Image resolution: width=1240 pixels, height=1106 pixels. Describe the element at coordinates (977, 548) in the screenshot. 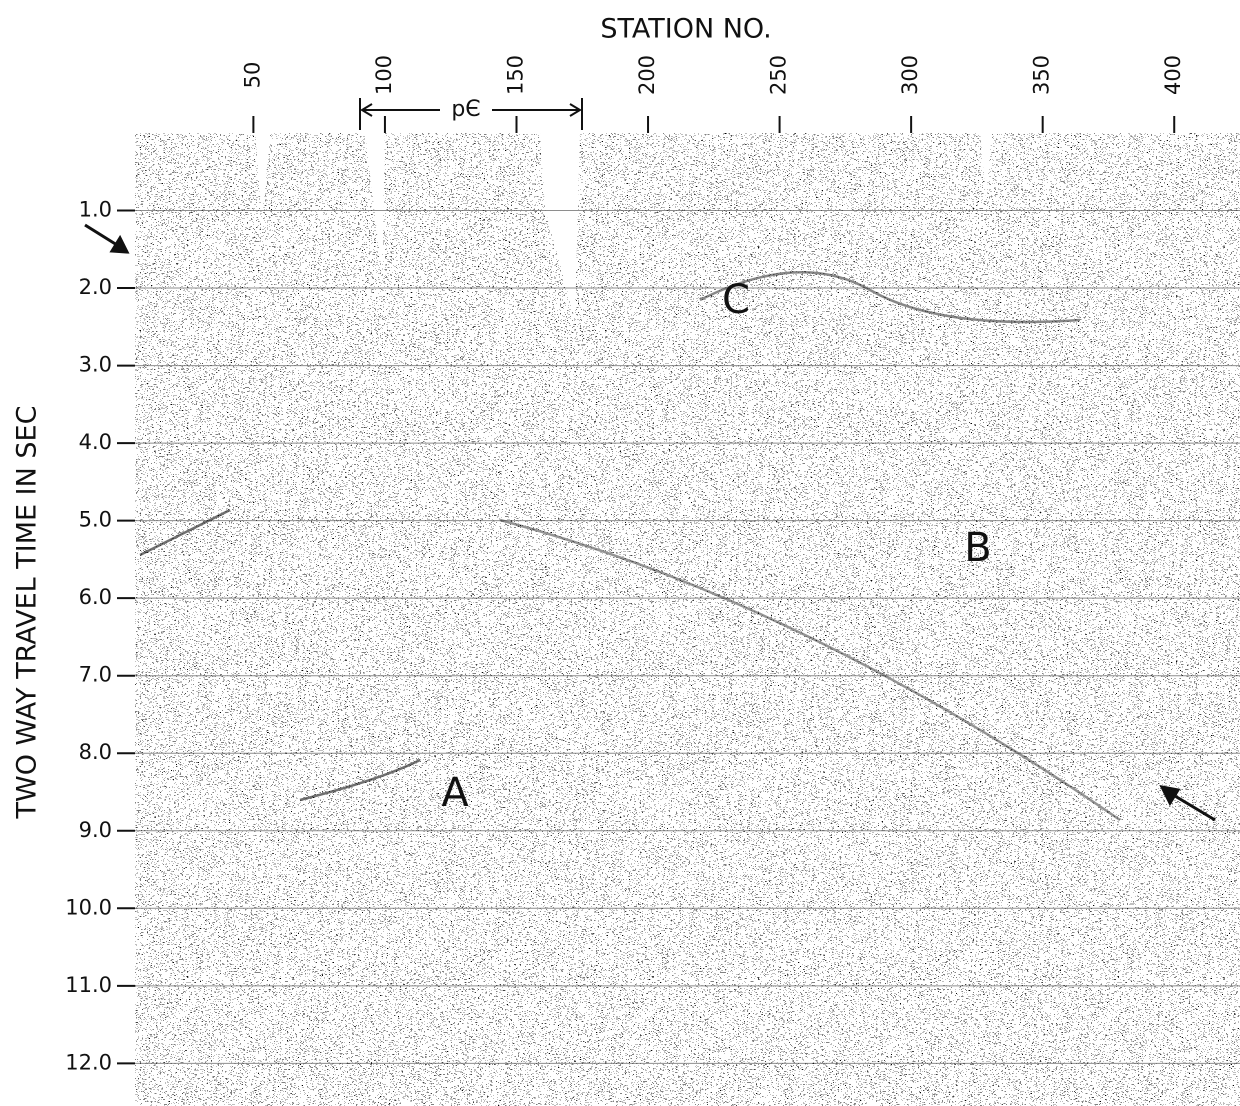

I see `annotation: B` at that location.